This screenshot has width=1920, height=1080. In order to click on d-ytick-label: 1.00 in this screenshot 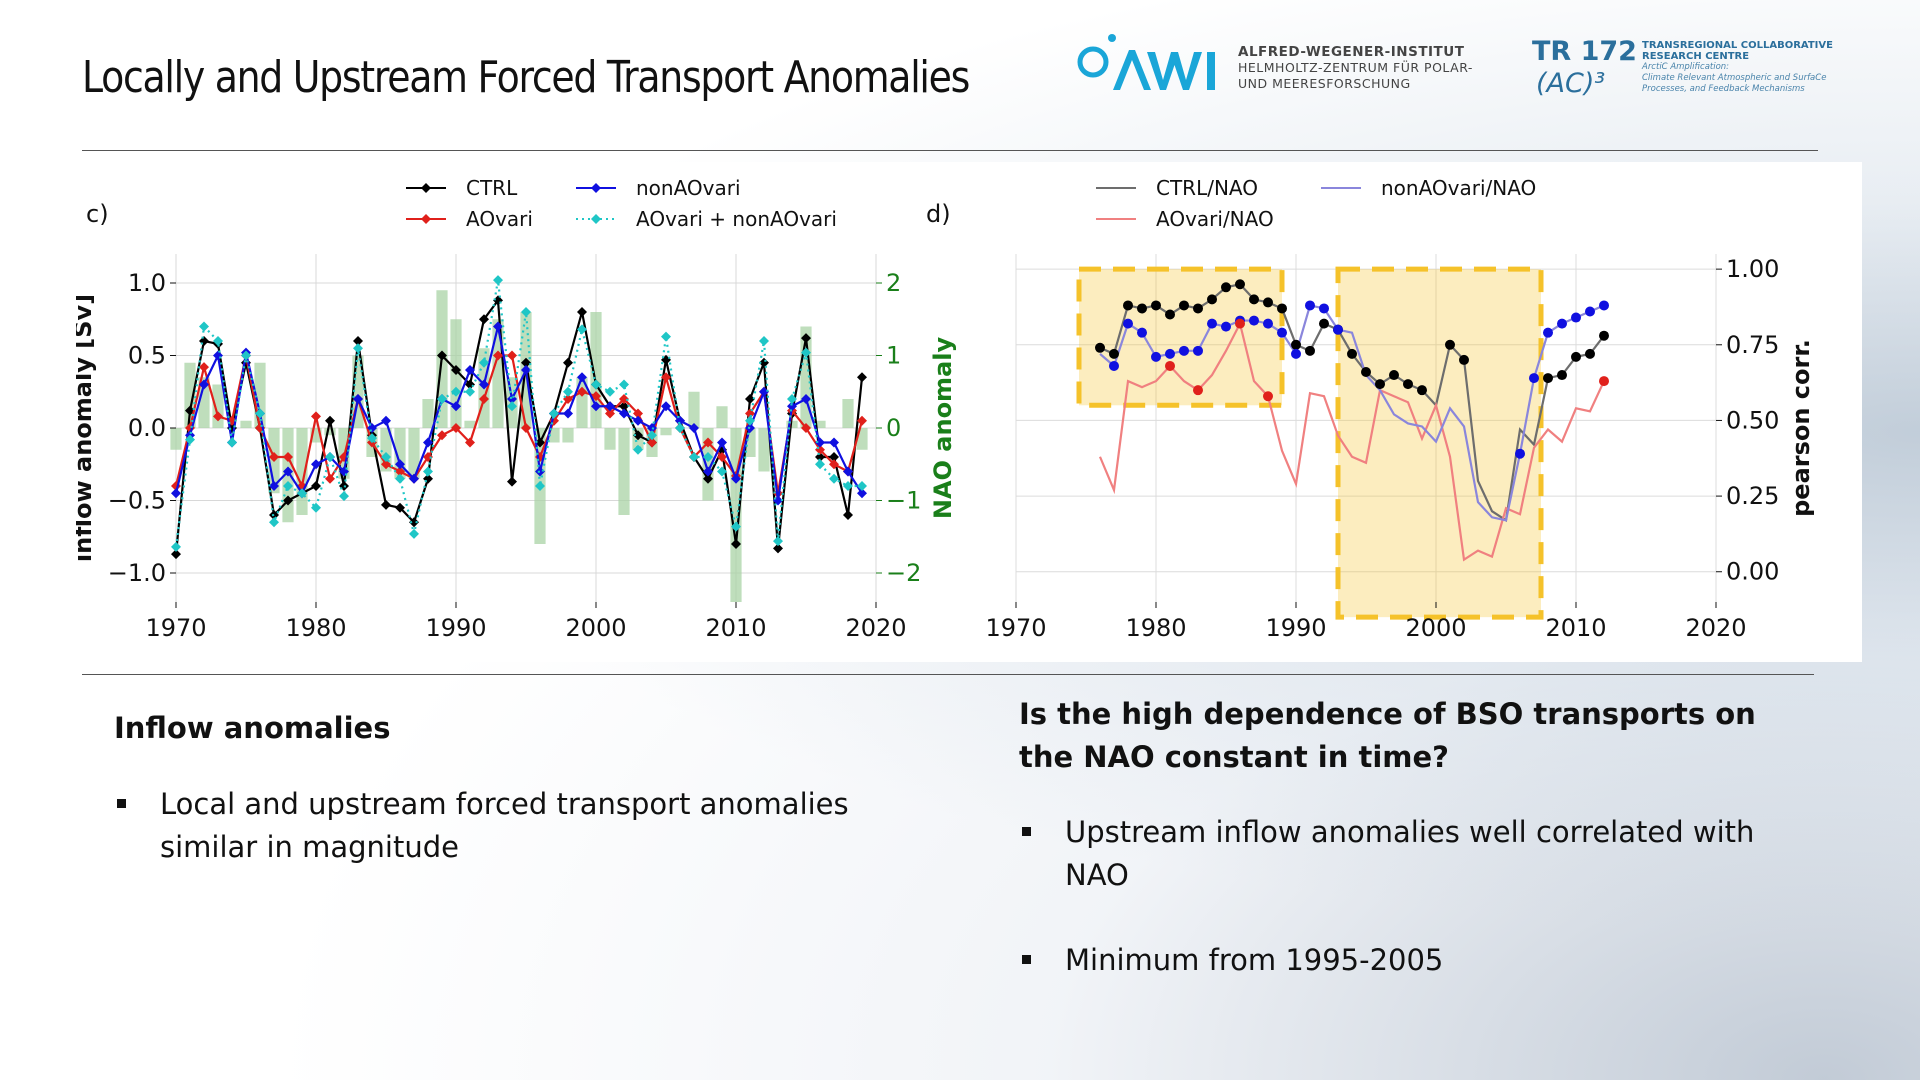, I will do `click(1752, 269)`.